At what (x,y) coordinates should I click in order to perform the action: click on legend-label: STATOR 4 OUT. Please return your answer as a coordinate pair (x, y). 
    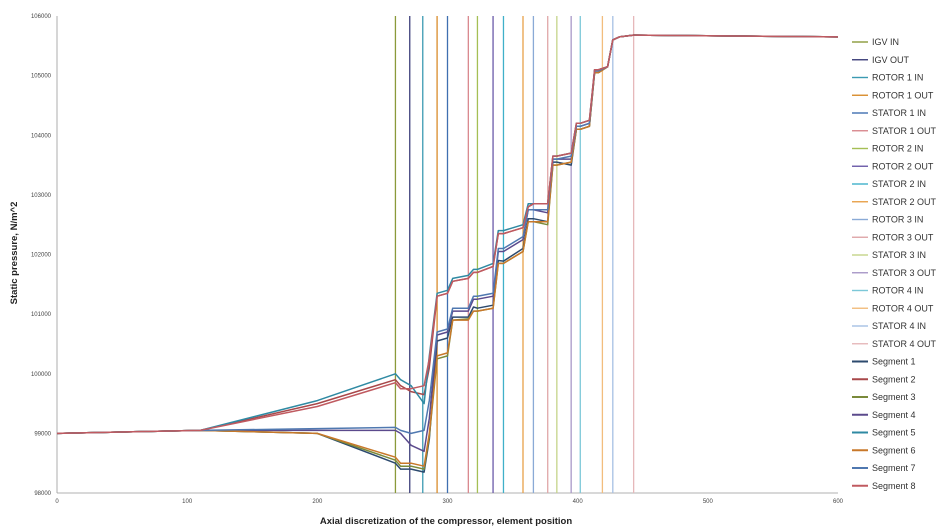
    Looking at the image, I should click on (904, 344).